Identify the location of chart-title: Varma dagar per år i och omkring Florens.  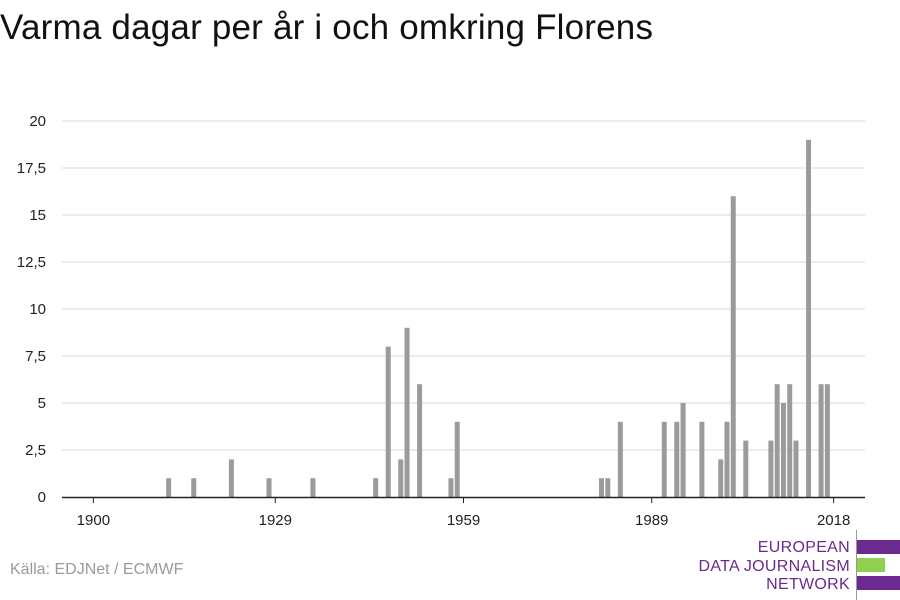
(327, 27).